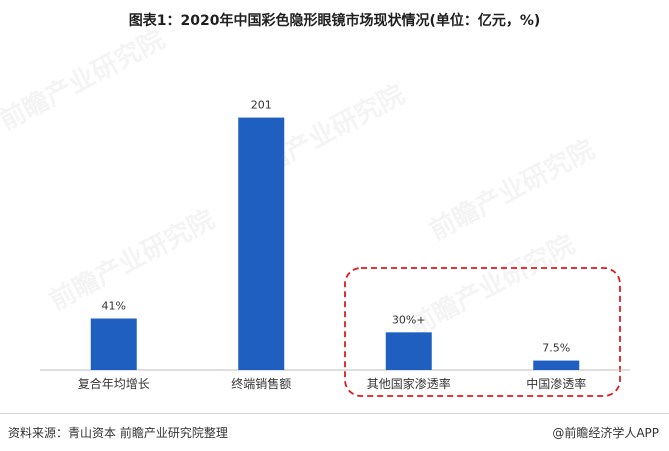 This screenshot has height=451, width=669. What do you see at coordinates (409, 319) in the screenshot?
I see `data-label: 30%+` at bounding box center [409, 319].